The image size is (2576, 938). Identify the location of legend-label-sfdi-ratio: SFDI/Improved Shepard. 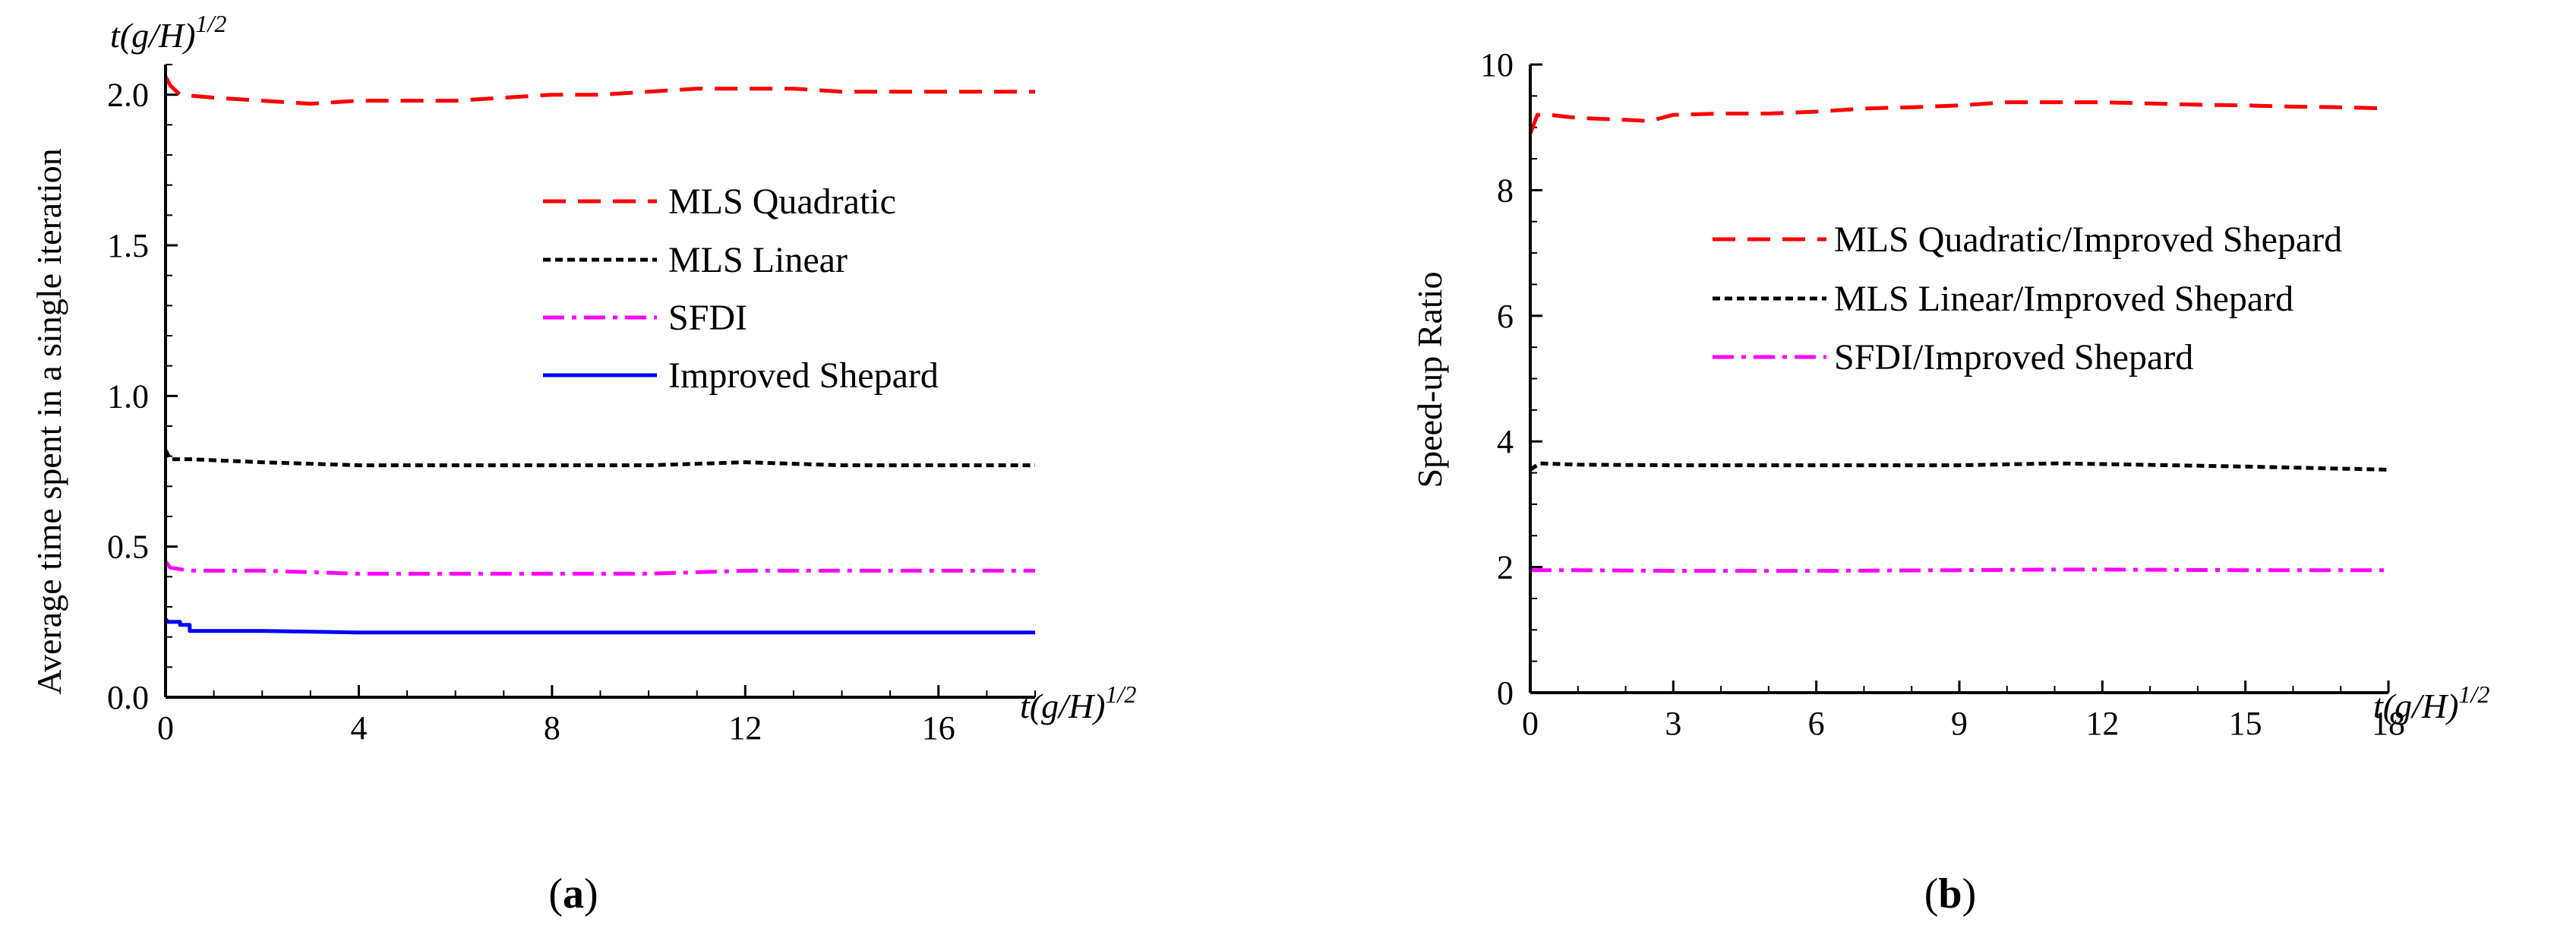
(2013, 357).